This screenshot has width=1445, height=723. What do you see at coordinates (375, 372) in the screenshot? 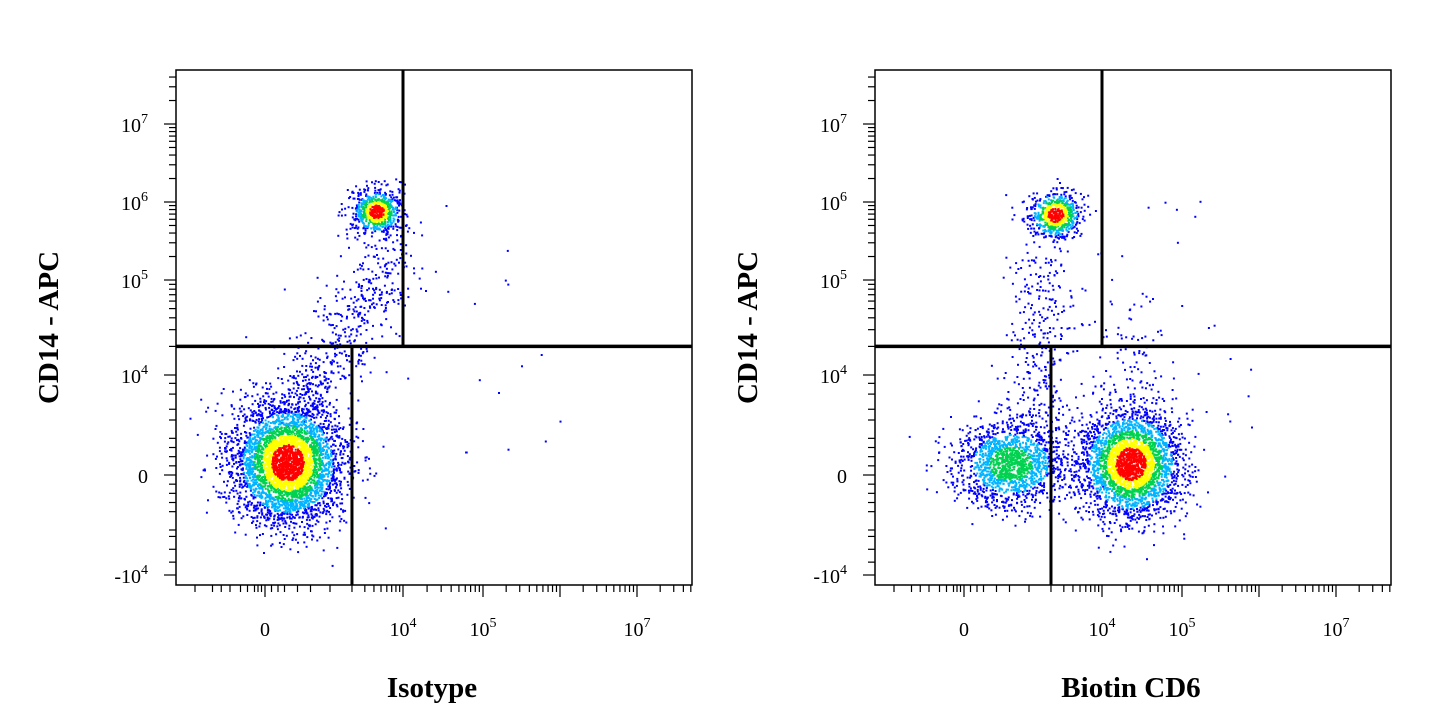
I see `event-dots` at bounding box center [375, 372].